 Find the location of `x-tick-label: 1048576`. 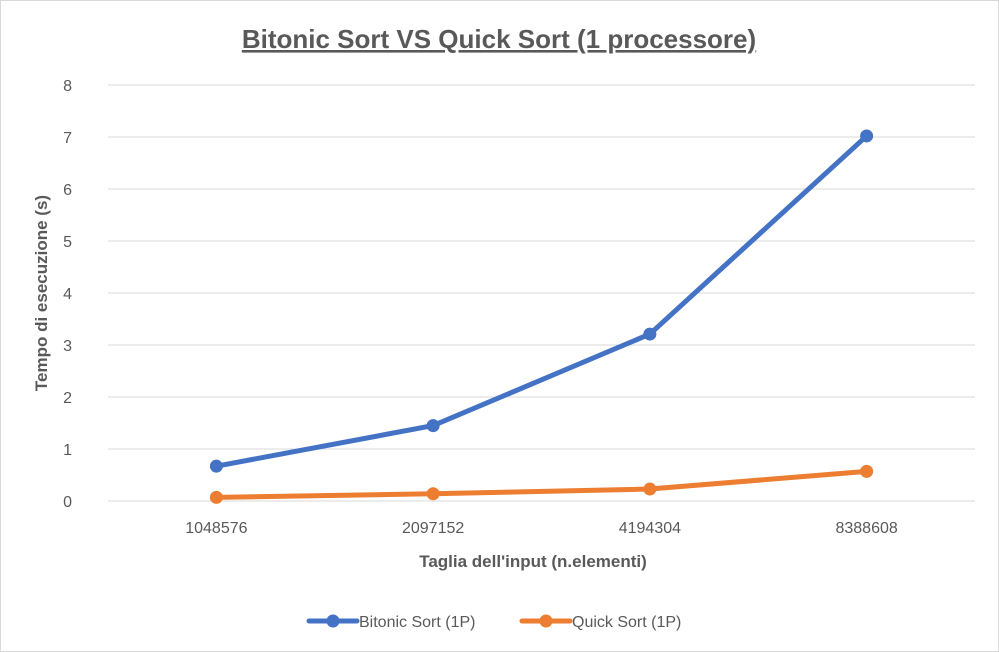

x-tick-label: 1048576 is located at coordinates (216, 528).